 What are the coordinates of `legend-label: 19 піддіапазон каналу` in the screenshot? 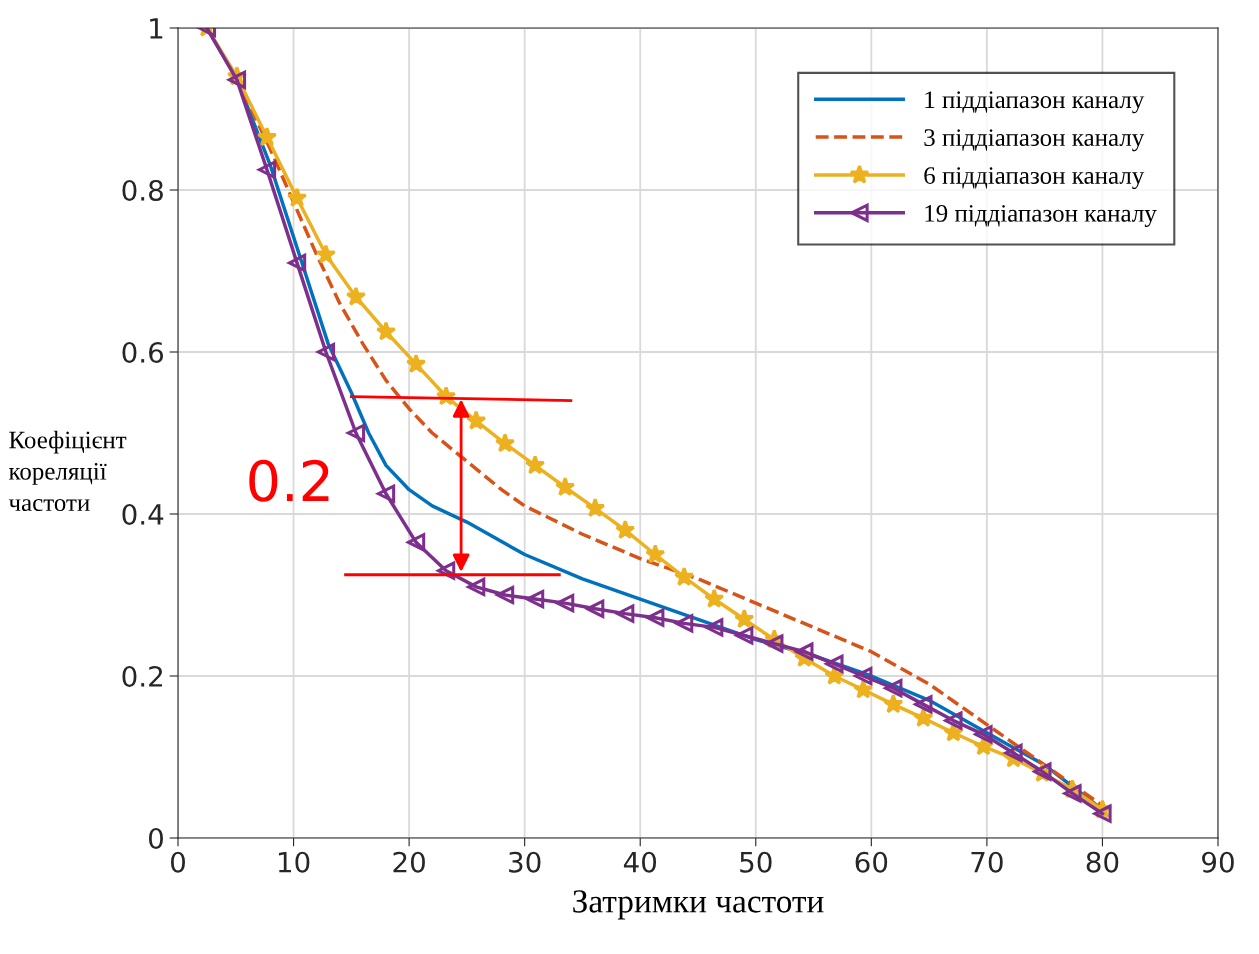 It's located at (1041, 216).